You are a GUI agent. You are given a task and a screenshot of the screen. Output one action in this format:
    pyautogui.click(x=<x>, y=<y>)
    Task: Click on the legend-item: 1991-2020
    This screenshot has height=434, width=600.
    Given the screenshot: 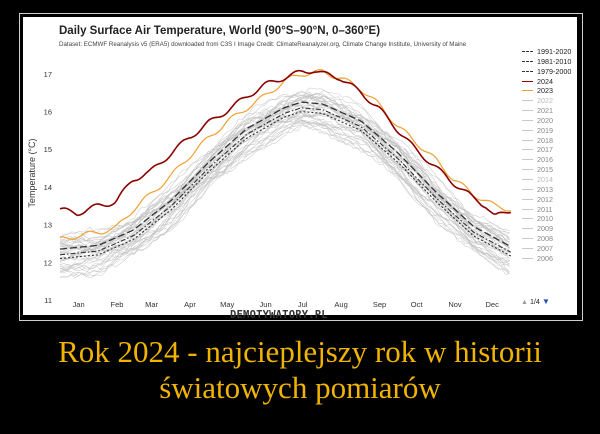 What is the action you would take?
    pyautogui.click(x=550, y=52)
    